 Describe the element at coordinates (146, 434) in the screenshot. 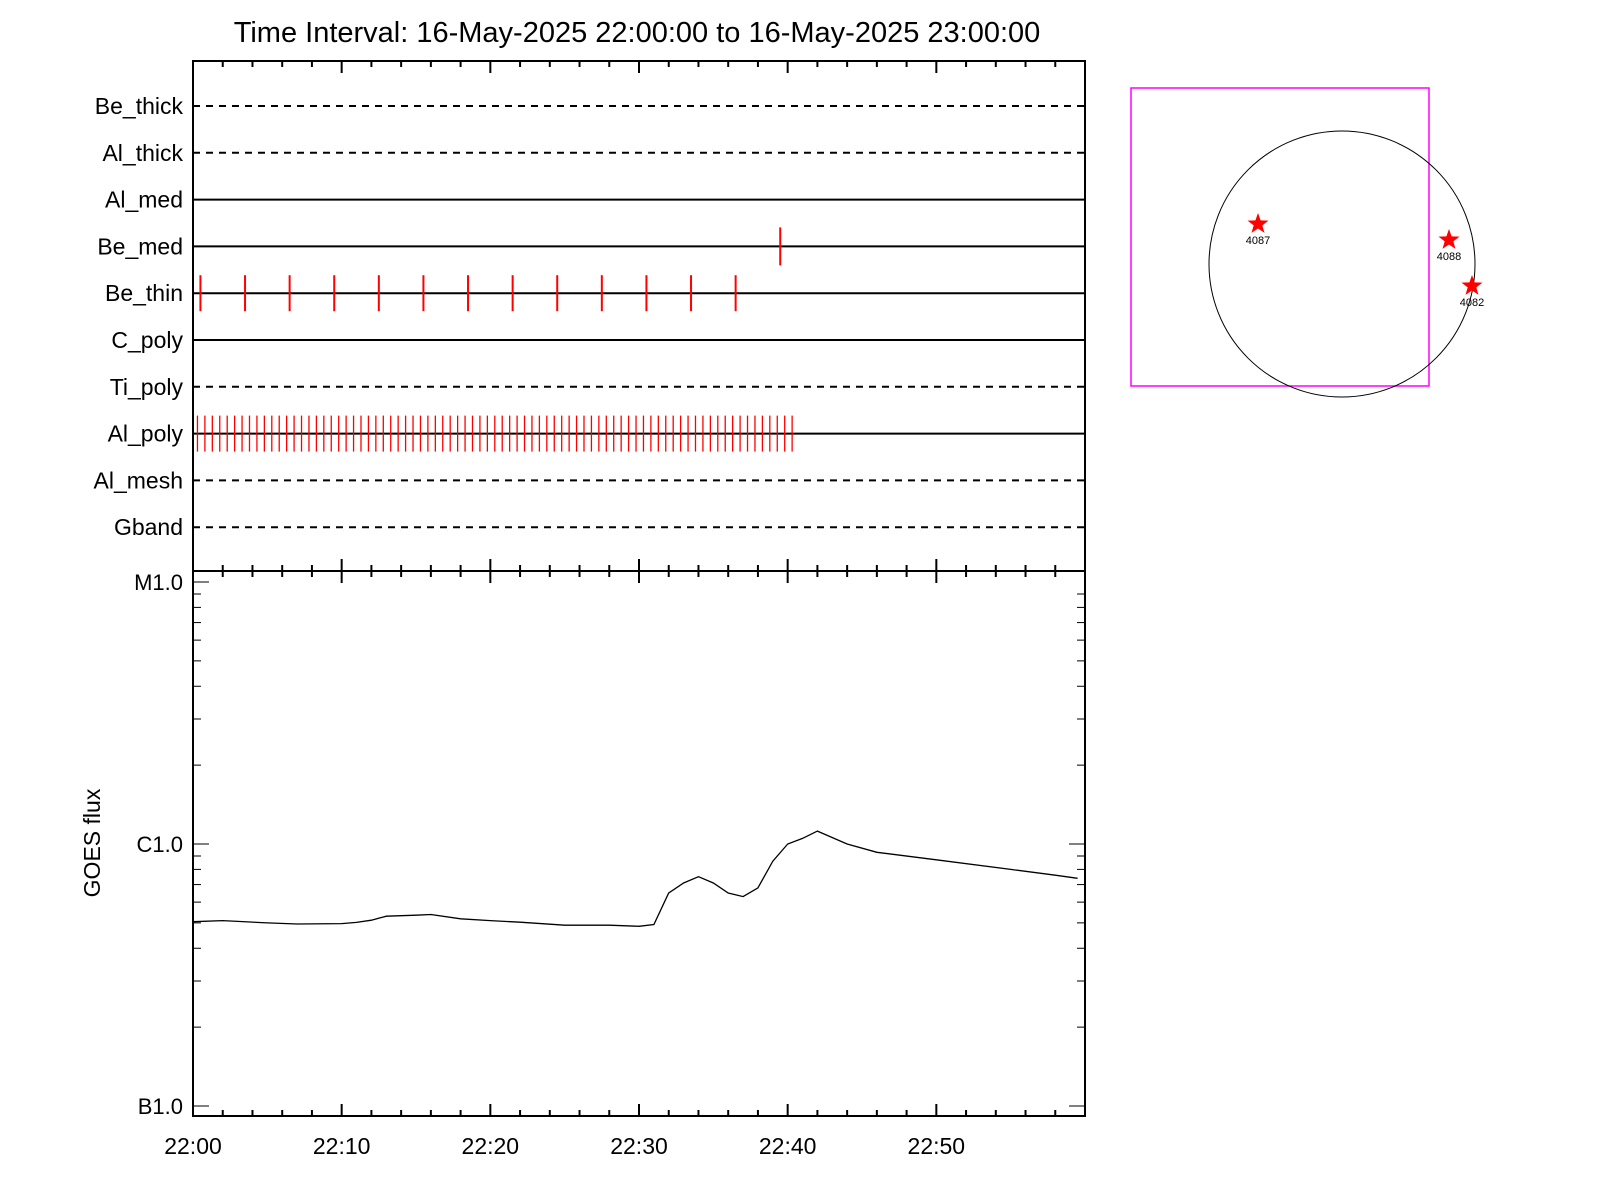

I see `row-label: Al_poly` at that location.